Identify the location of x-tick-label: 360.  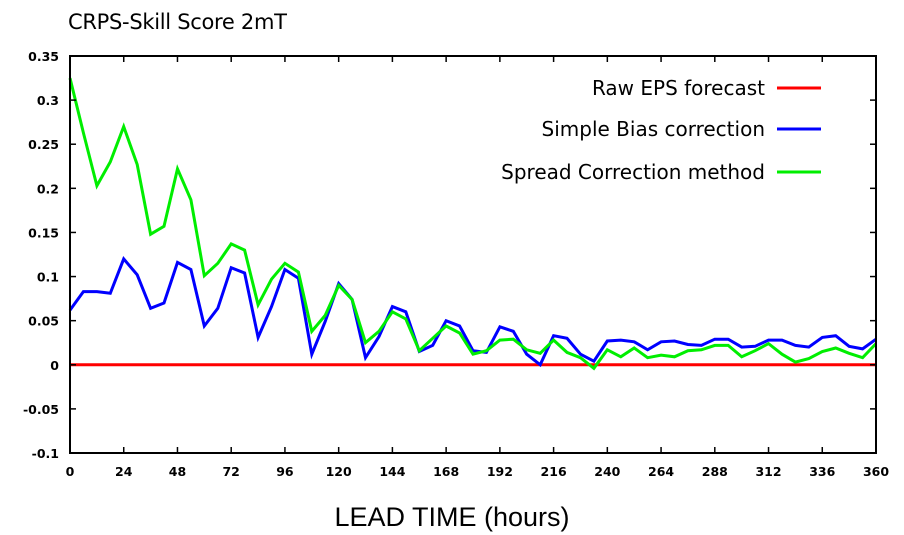
(876, 471).